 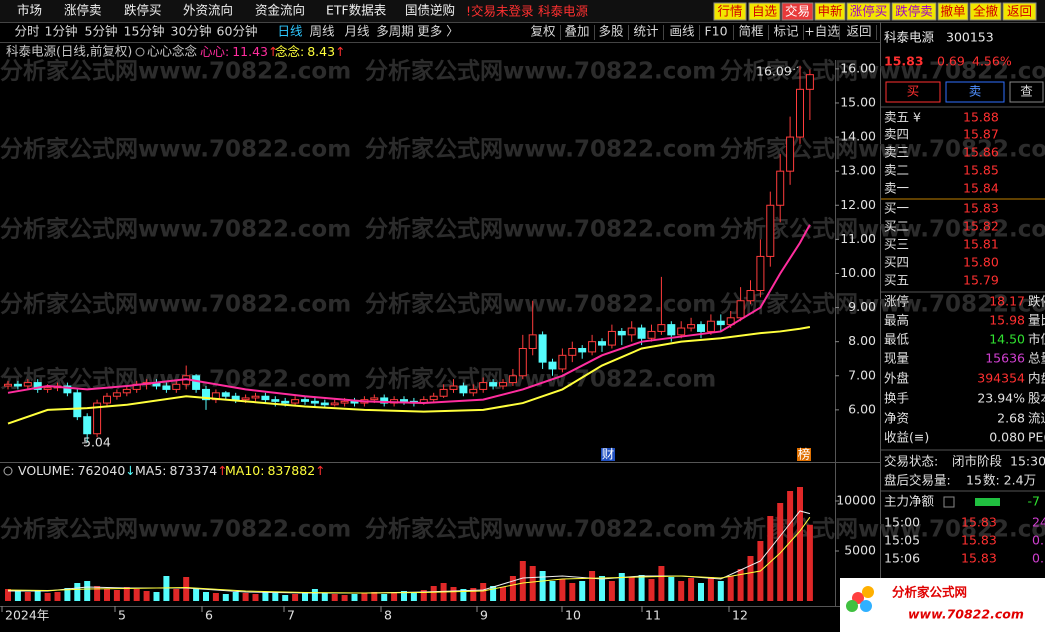 I want to click on menu-item: ETF数据表, so click(x=356, y=10).